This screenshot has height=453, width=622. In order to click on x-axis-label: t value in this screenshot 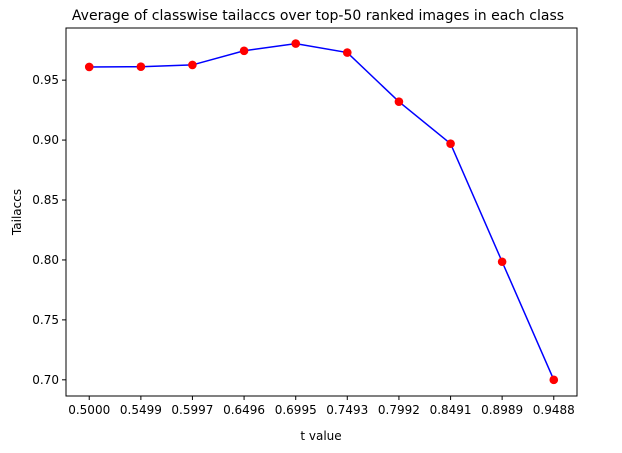, I will do `click(320, 436)`.